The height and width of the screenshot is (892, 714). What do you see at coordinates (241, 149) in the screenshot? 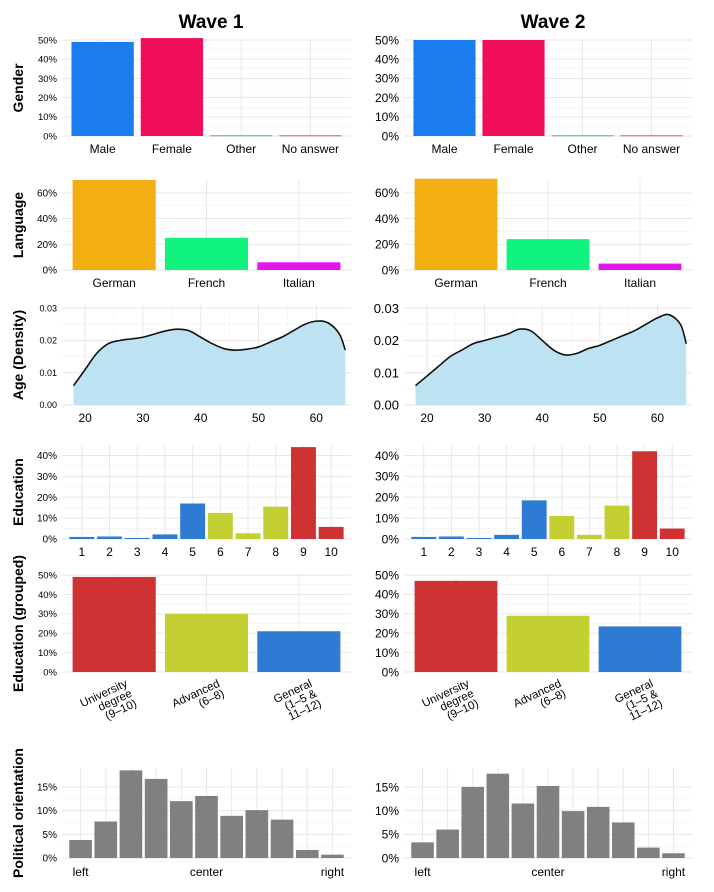
I see `gender-xtick-label: Other` at bounding box center [241, 149].